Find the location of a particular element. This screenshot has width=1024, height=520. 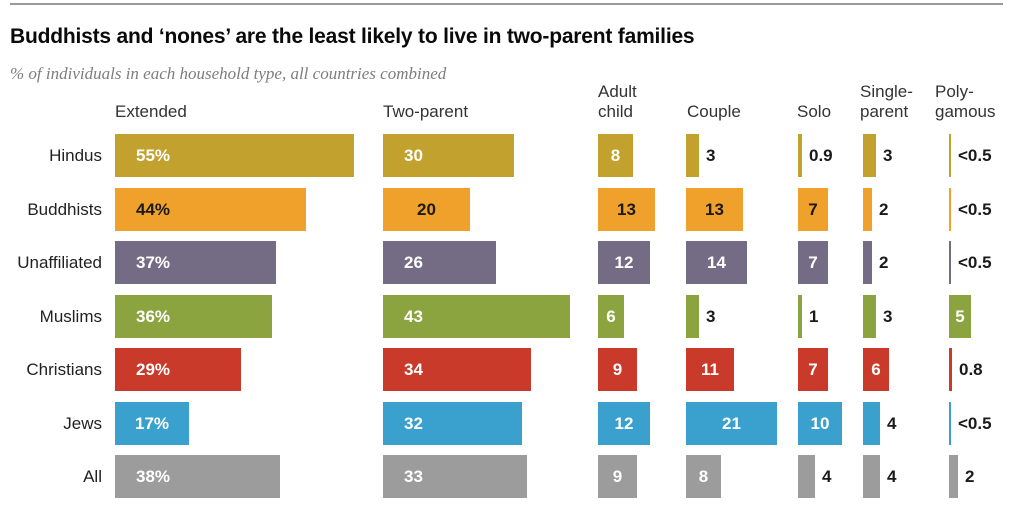

bar-value: 17% is located at coordinates (152, 423).